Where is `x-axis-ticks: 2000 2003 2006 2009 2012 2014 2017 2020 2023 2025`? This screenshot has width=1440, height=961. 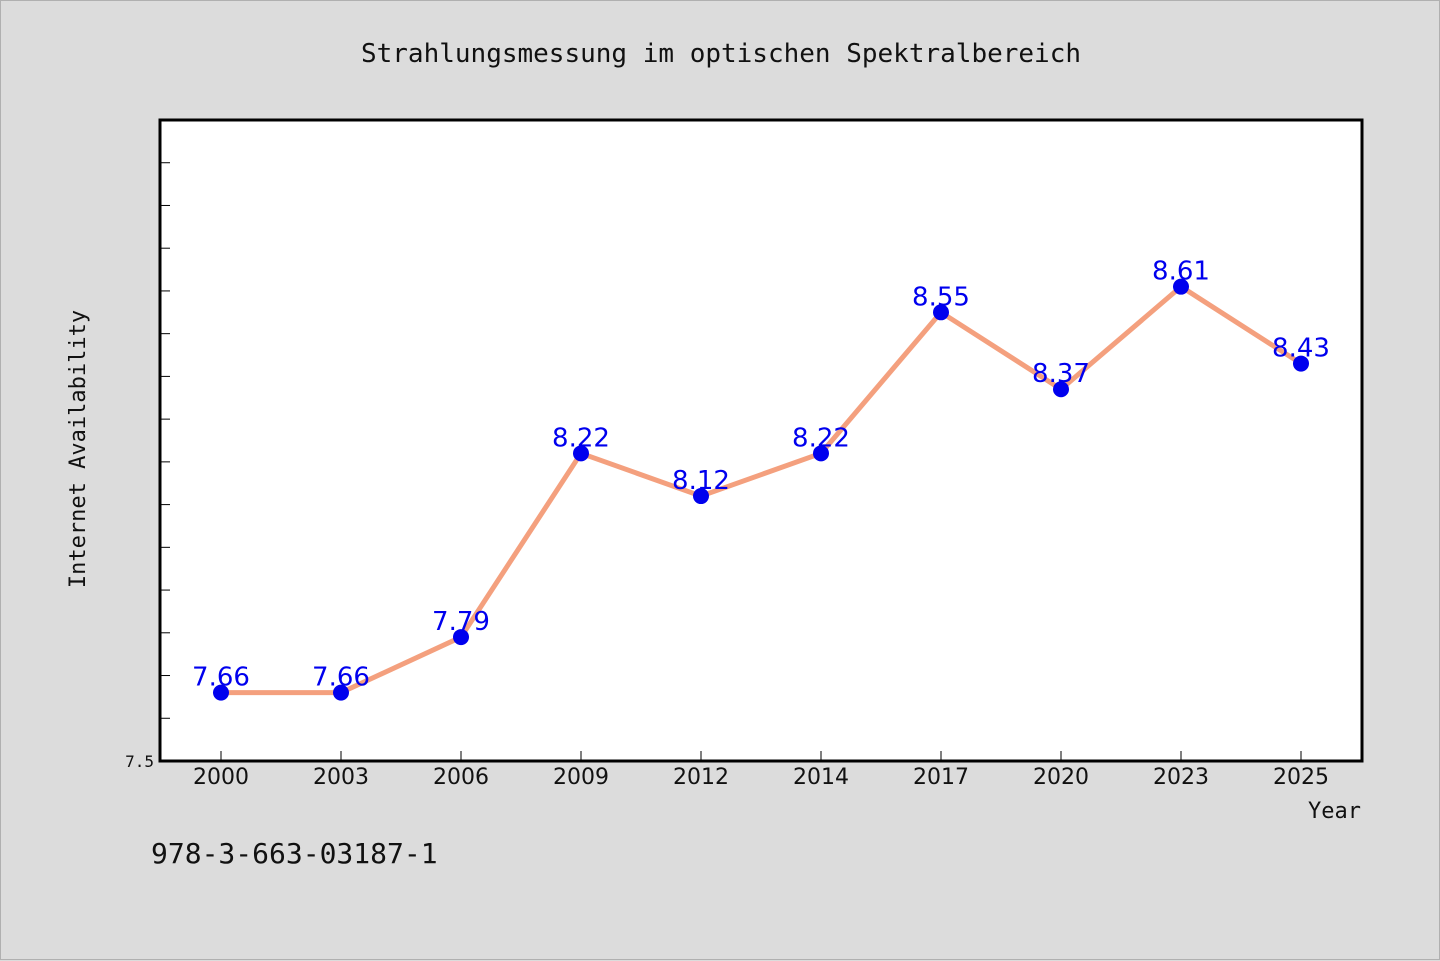 x-axis-ticks: 2000 2003 2006 2009 2012 2014 2017 2020 2023 2025 is located at coordinates (761, 770).